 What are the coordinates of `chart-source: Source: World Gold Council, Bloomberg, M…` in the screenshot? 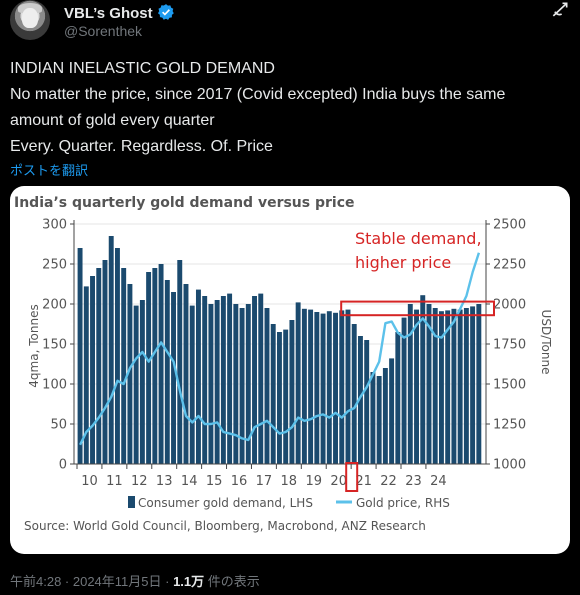 It's located at (225, 526).